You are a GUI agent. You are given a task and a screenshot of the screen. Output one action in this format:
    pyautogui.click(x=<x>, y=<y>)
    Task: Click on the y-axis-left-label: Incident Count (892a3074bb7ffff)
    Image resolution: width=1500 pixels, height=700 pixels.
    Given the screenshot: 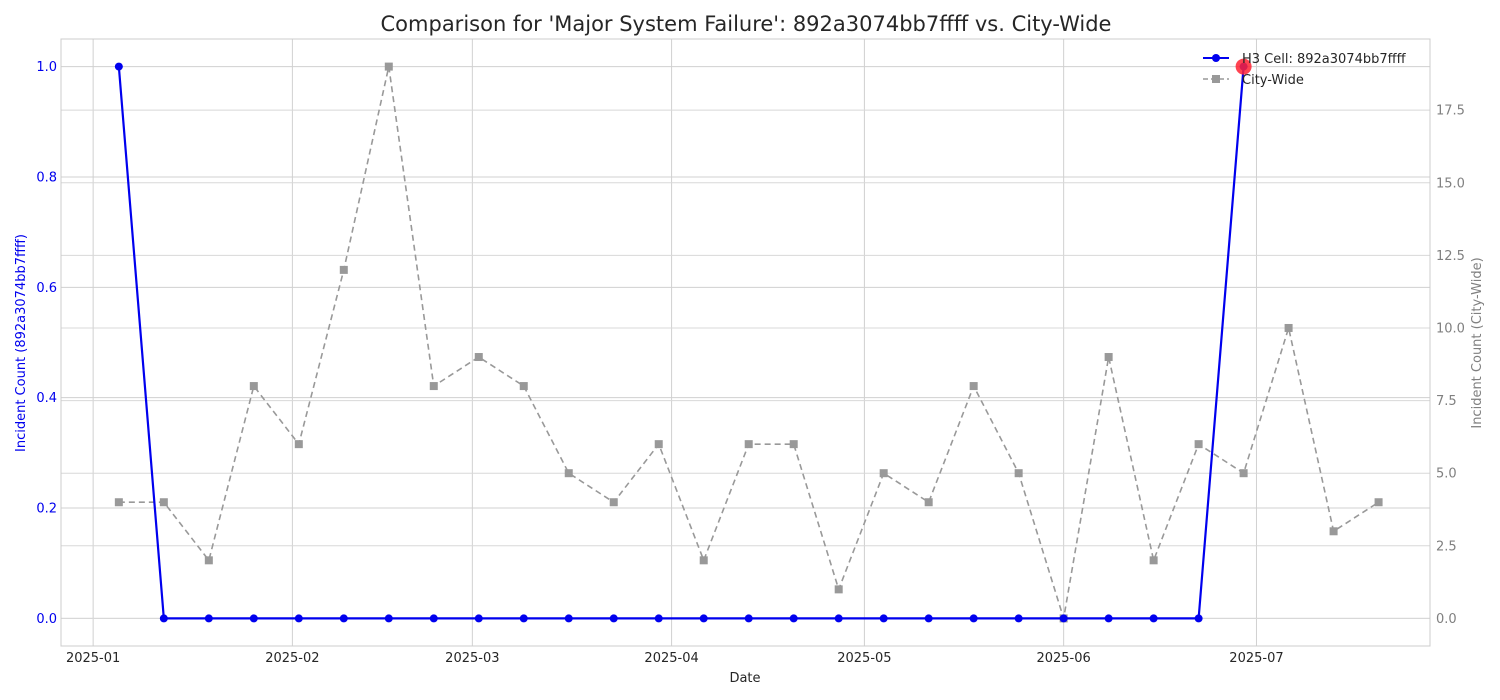 What is the action you would take?
    pyautogui.click(x=21, y=343)
    